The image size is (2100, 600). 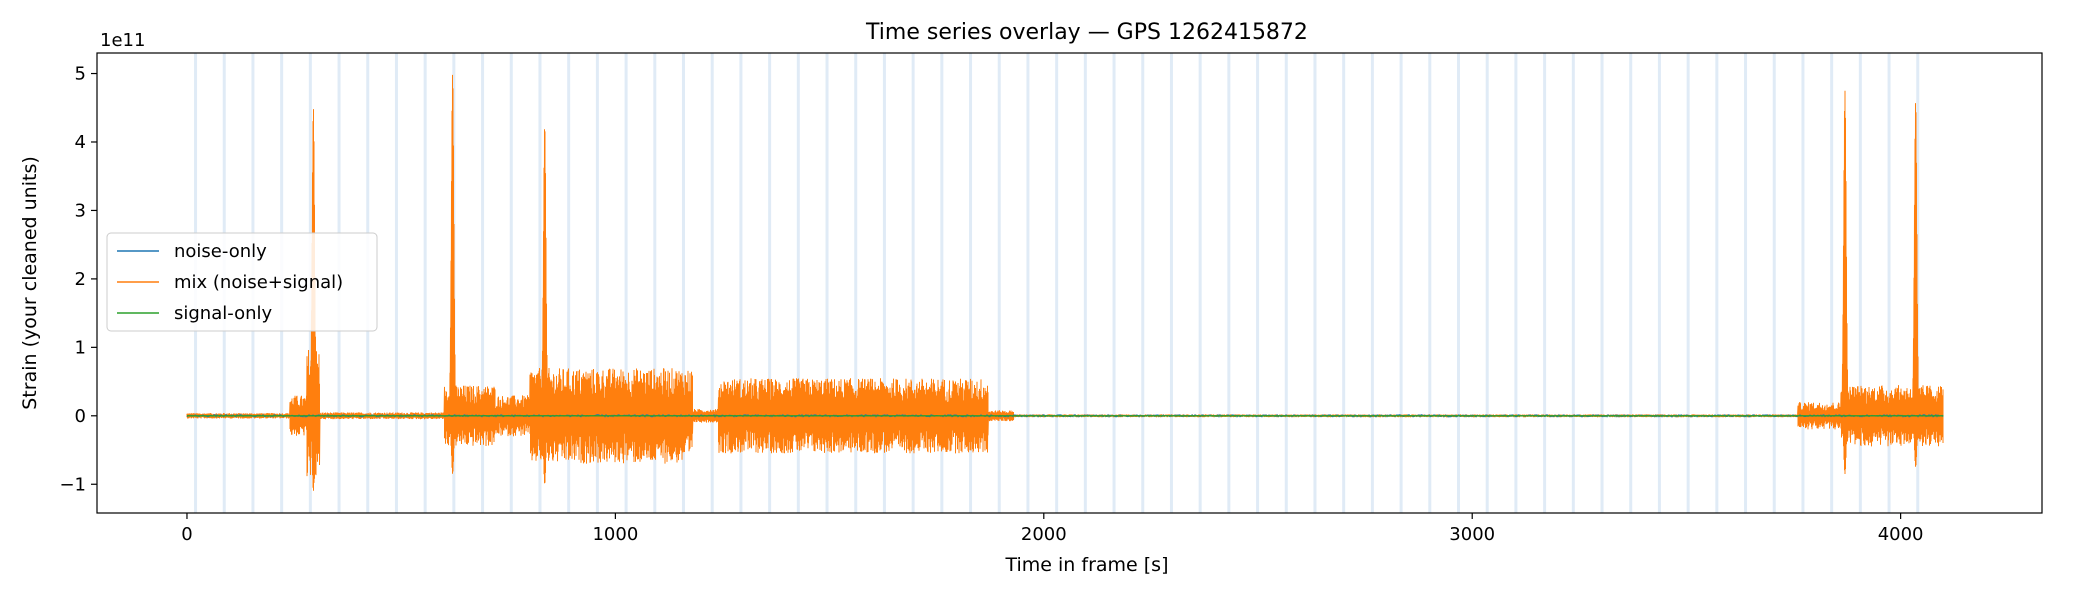 I want to click on x-axis-label: Time in frame [s], so click(x=1086, y=565).